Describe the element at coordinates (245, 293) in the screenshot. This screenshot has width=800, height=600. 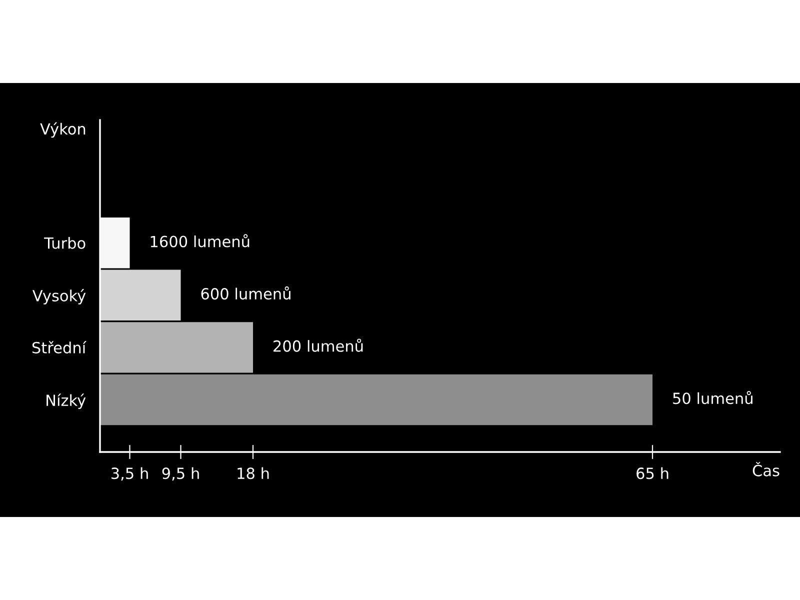
I see `annotation: 600 lumenů` at that location.